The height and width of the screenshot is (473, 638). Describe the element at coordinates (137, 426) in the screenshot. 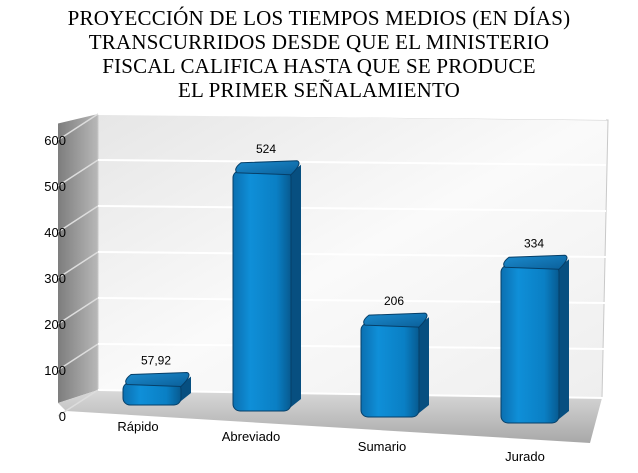

I see `x-tick-label: Rápido` at that location.